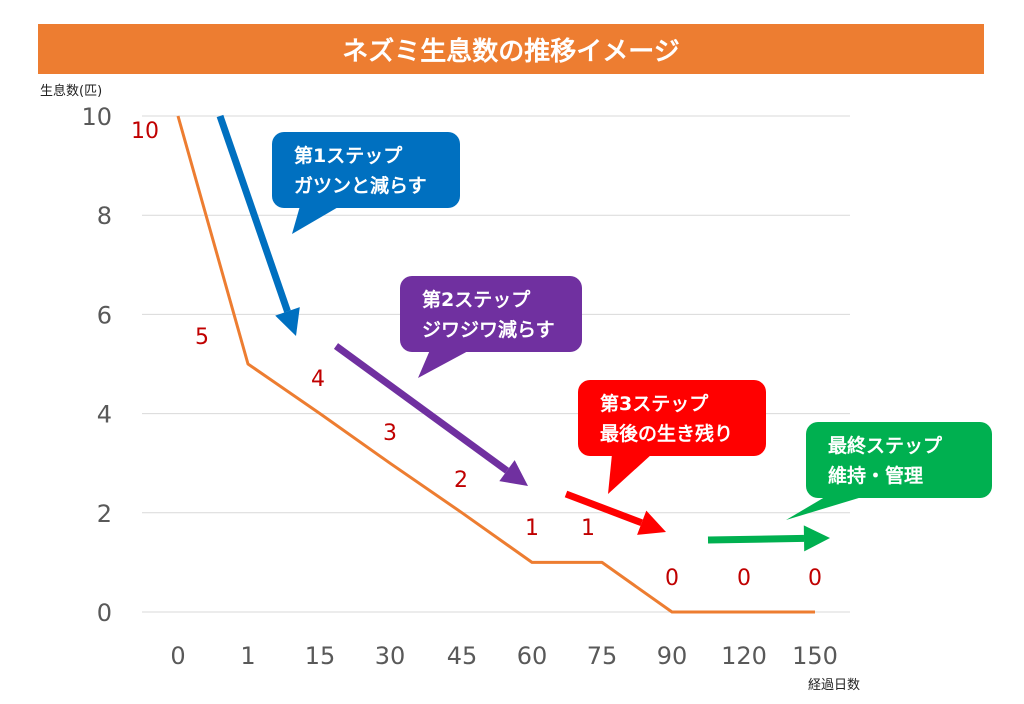 This screenshot has height=704, width=1024. I want to click on data-label: 2, so click(461, 480).